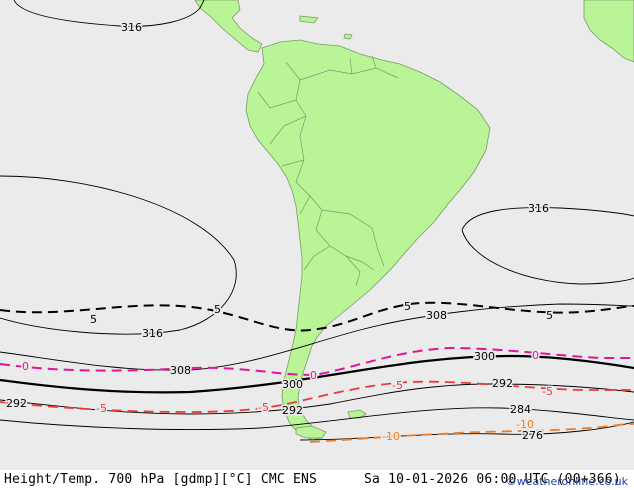 Image resolution: width=634 pixels, height=490 pixels. What do you see at coordinates (118, 255) in the screenshot?
I see `height-contour-316-left` at bounding box center [118, 255].